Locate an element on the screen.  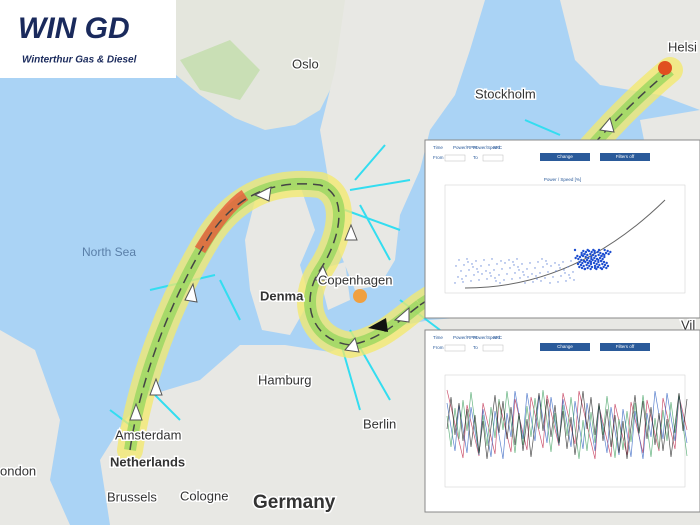
logo-title: WIN GD is located at coordinates (74, 28).